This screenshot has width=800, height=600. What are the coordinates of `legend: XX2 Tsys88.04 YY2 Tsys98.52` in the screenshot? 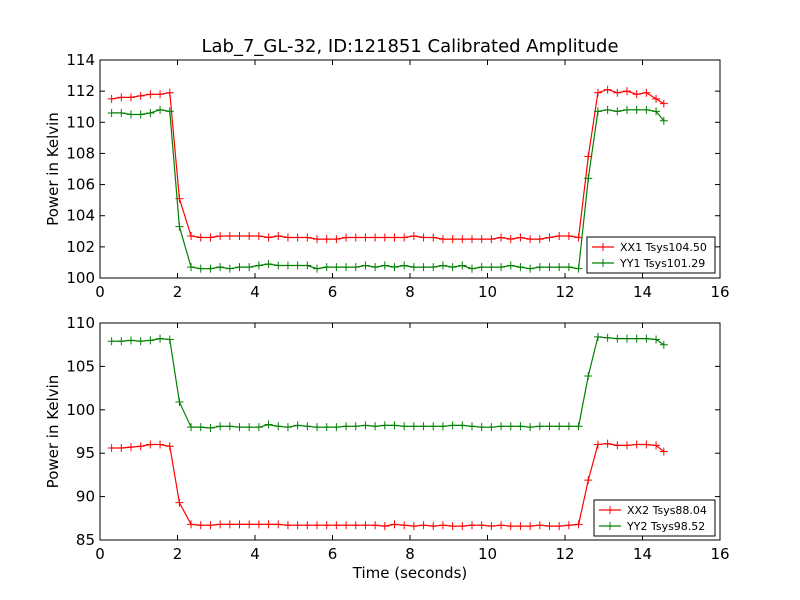 It's located at (654, 518).